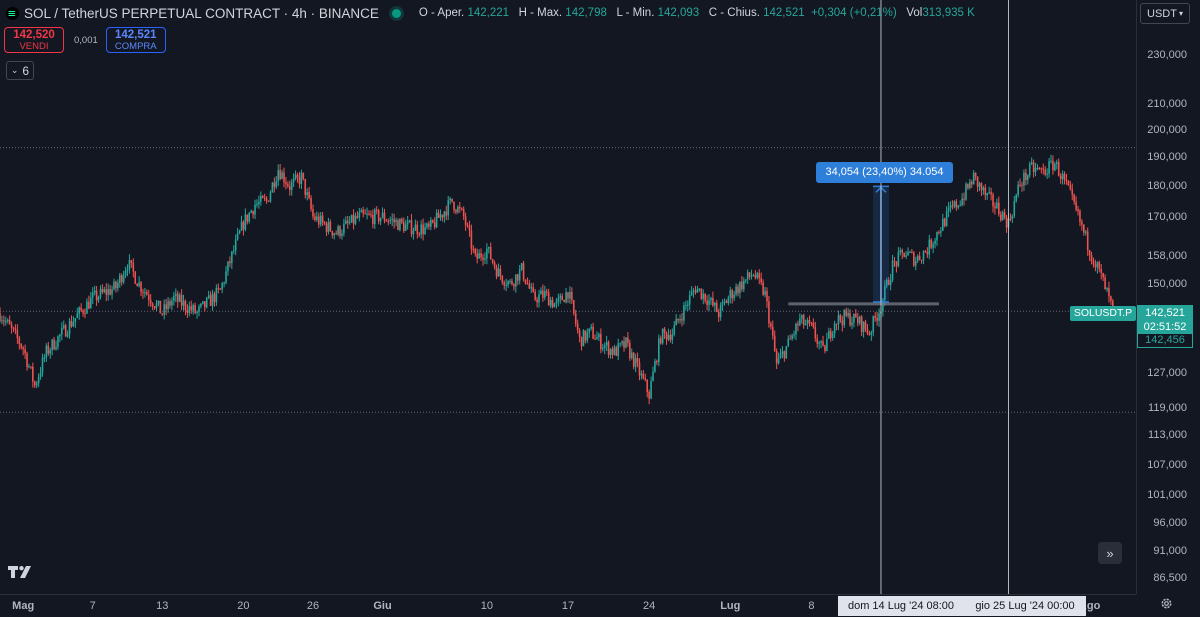  Describe the element at coordinates (884, 172) in the screenshot. I see `measure-label: 34,054 (23,40%) 34.054` at that location.